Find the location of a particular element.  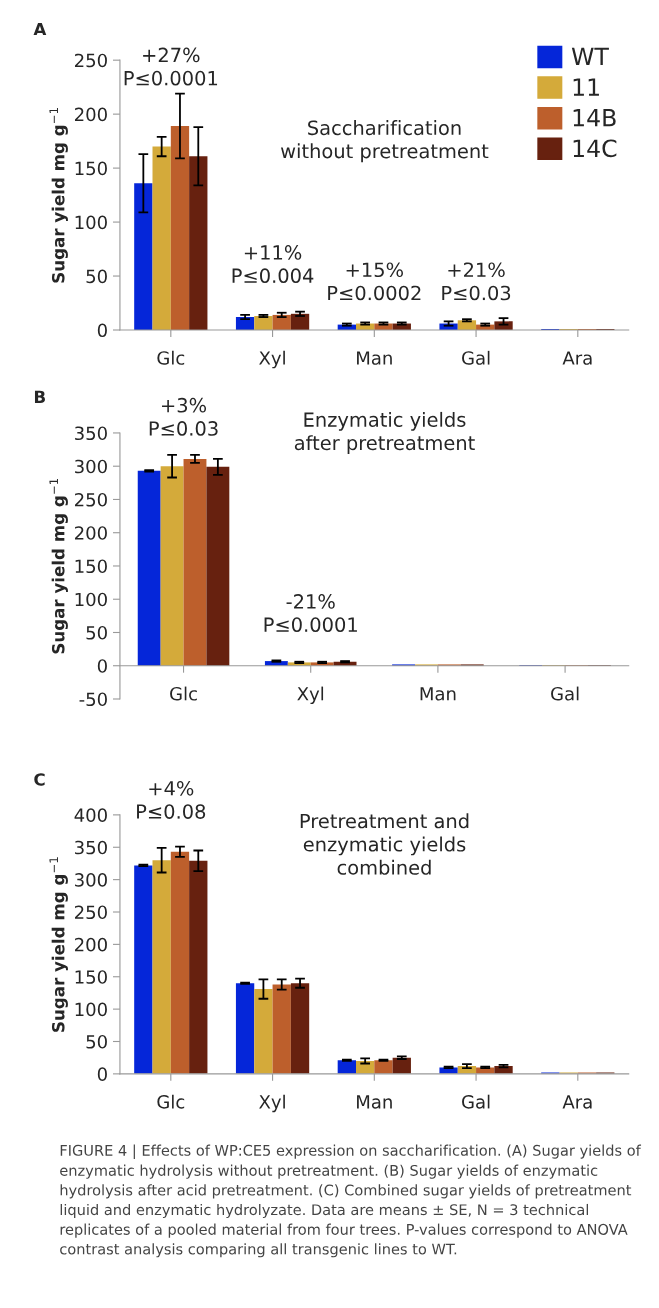

legend-label: 14B is located at coordinates (594, 118).